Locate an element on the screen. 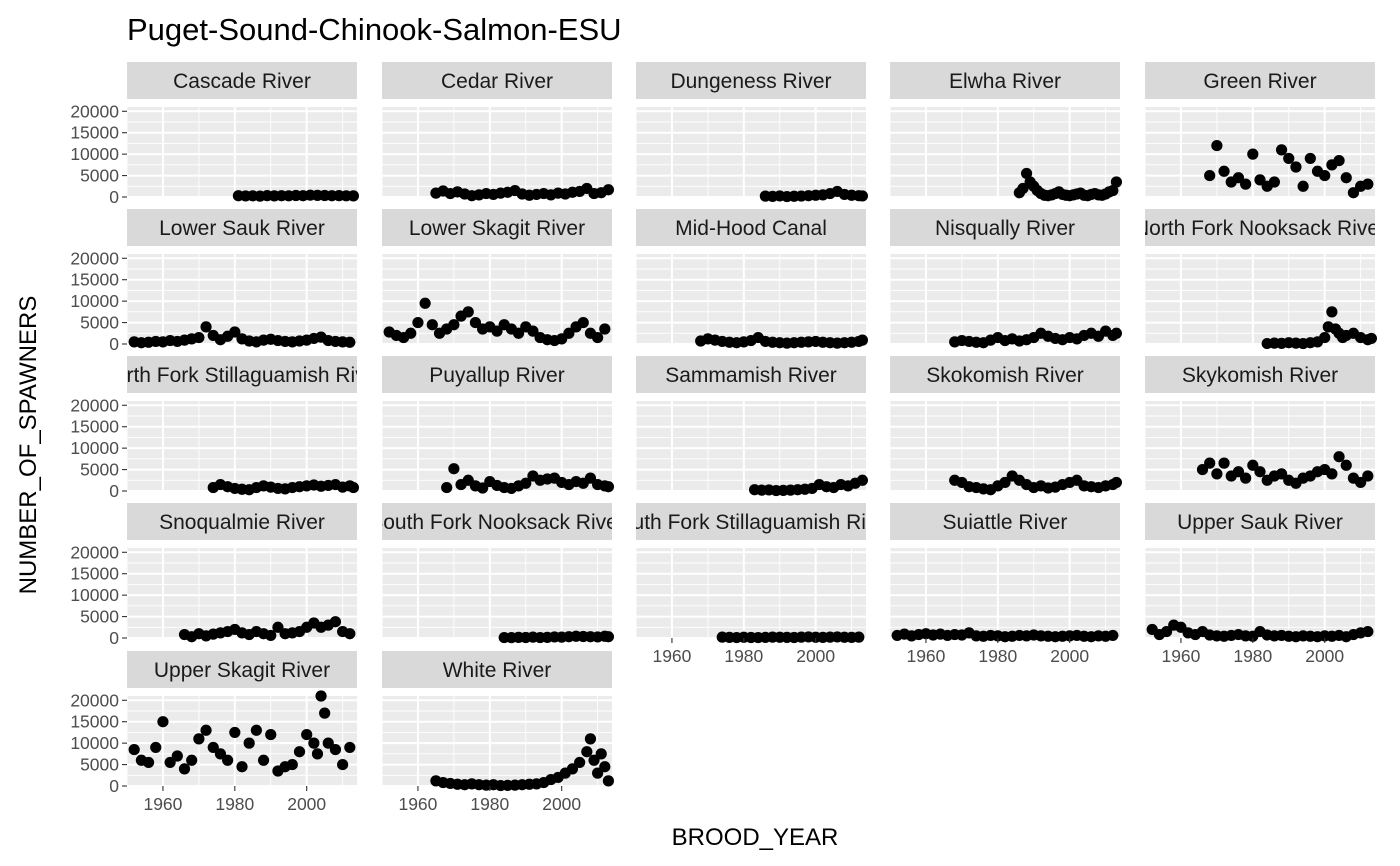  facet-panel: Upper Sauk River 1960 1980 2000 is located at coordinates (1259, 584).